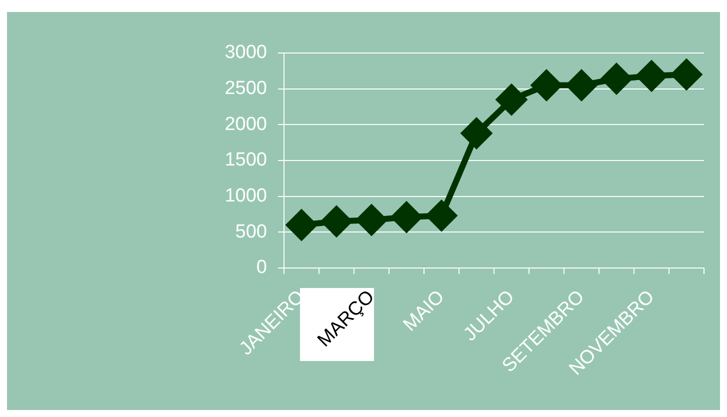  I want to click on y-tick-label: 0, so click(261, 267).